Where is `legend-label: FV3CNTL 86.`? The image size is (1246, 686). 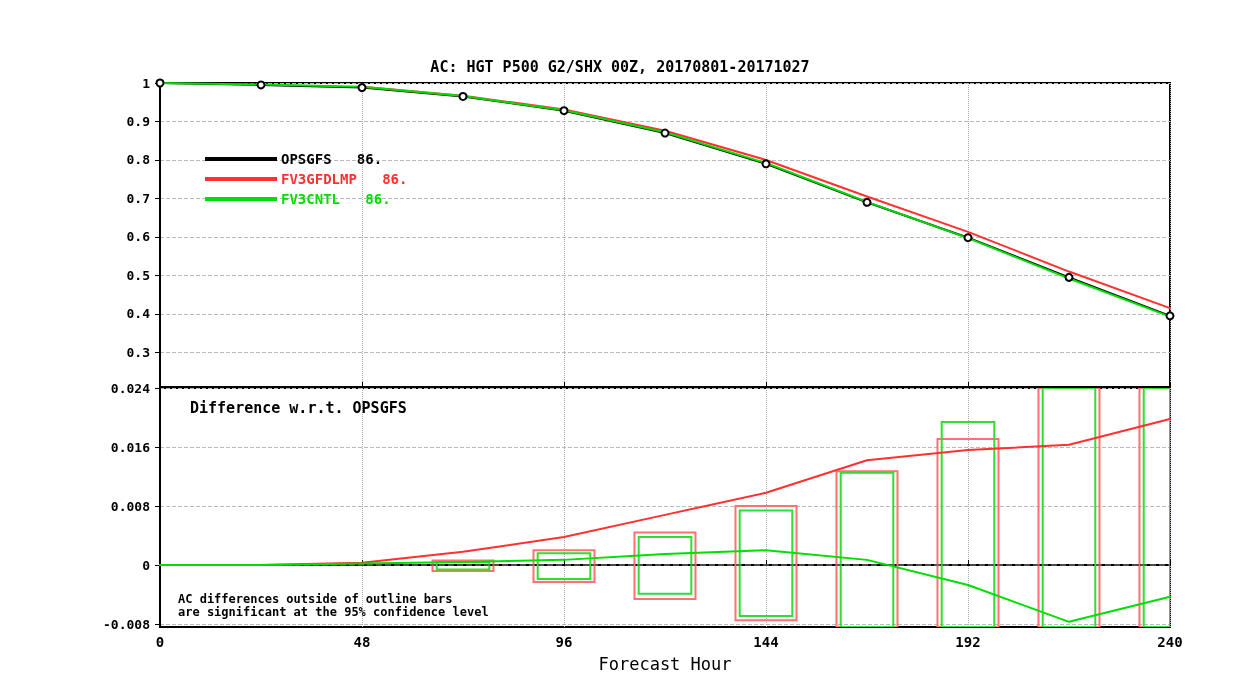
legend-label: FV3CNTL 86. is located at coordinates (336, 199).